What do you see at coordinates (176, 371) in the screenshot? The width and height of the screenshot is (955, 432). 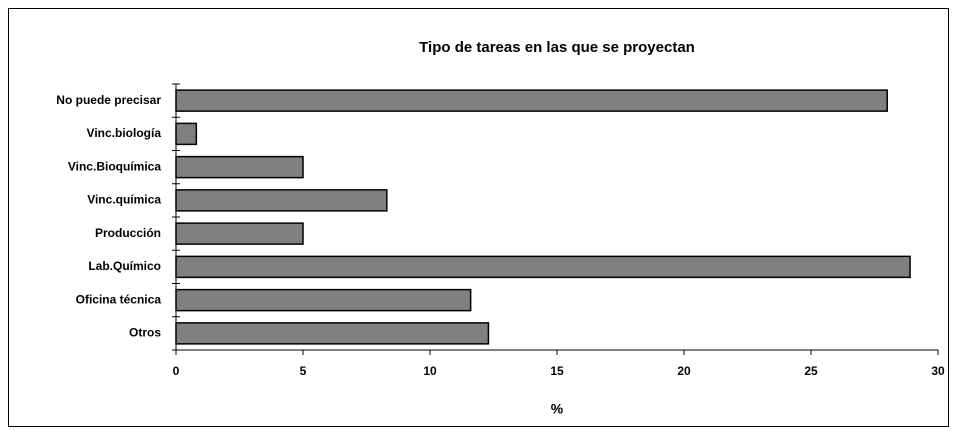 I see `x-tick-label: 0` at bounding box center [176, 371].